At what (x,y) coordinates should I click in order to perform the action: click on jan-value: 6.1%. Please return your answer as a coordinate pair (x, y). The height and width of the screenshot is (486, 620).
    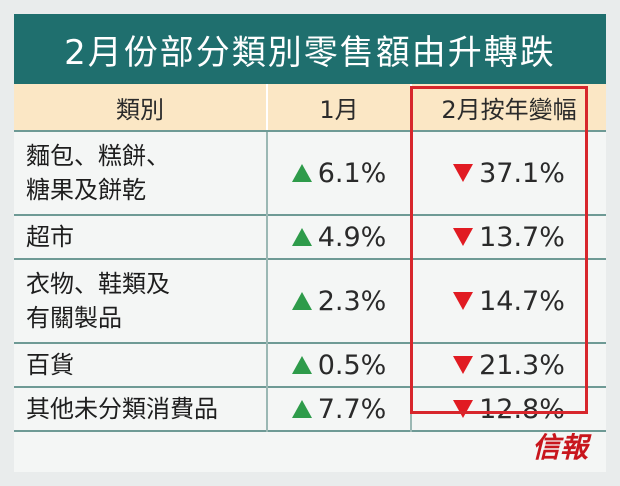
    Looking at the image, I should click on (339, 173).